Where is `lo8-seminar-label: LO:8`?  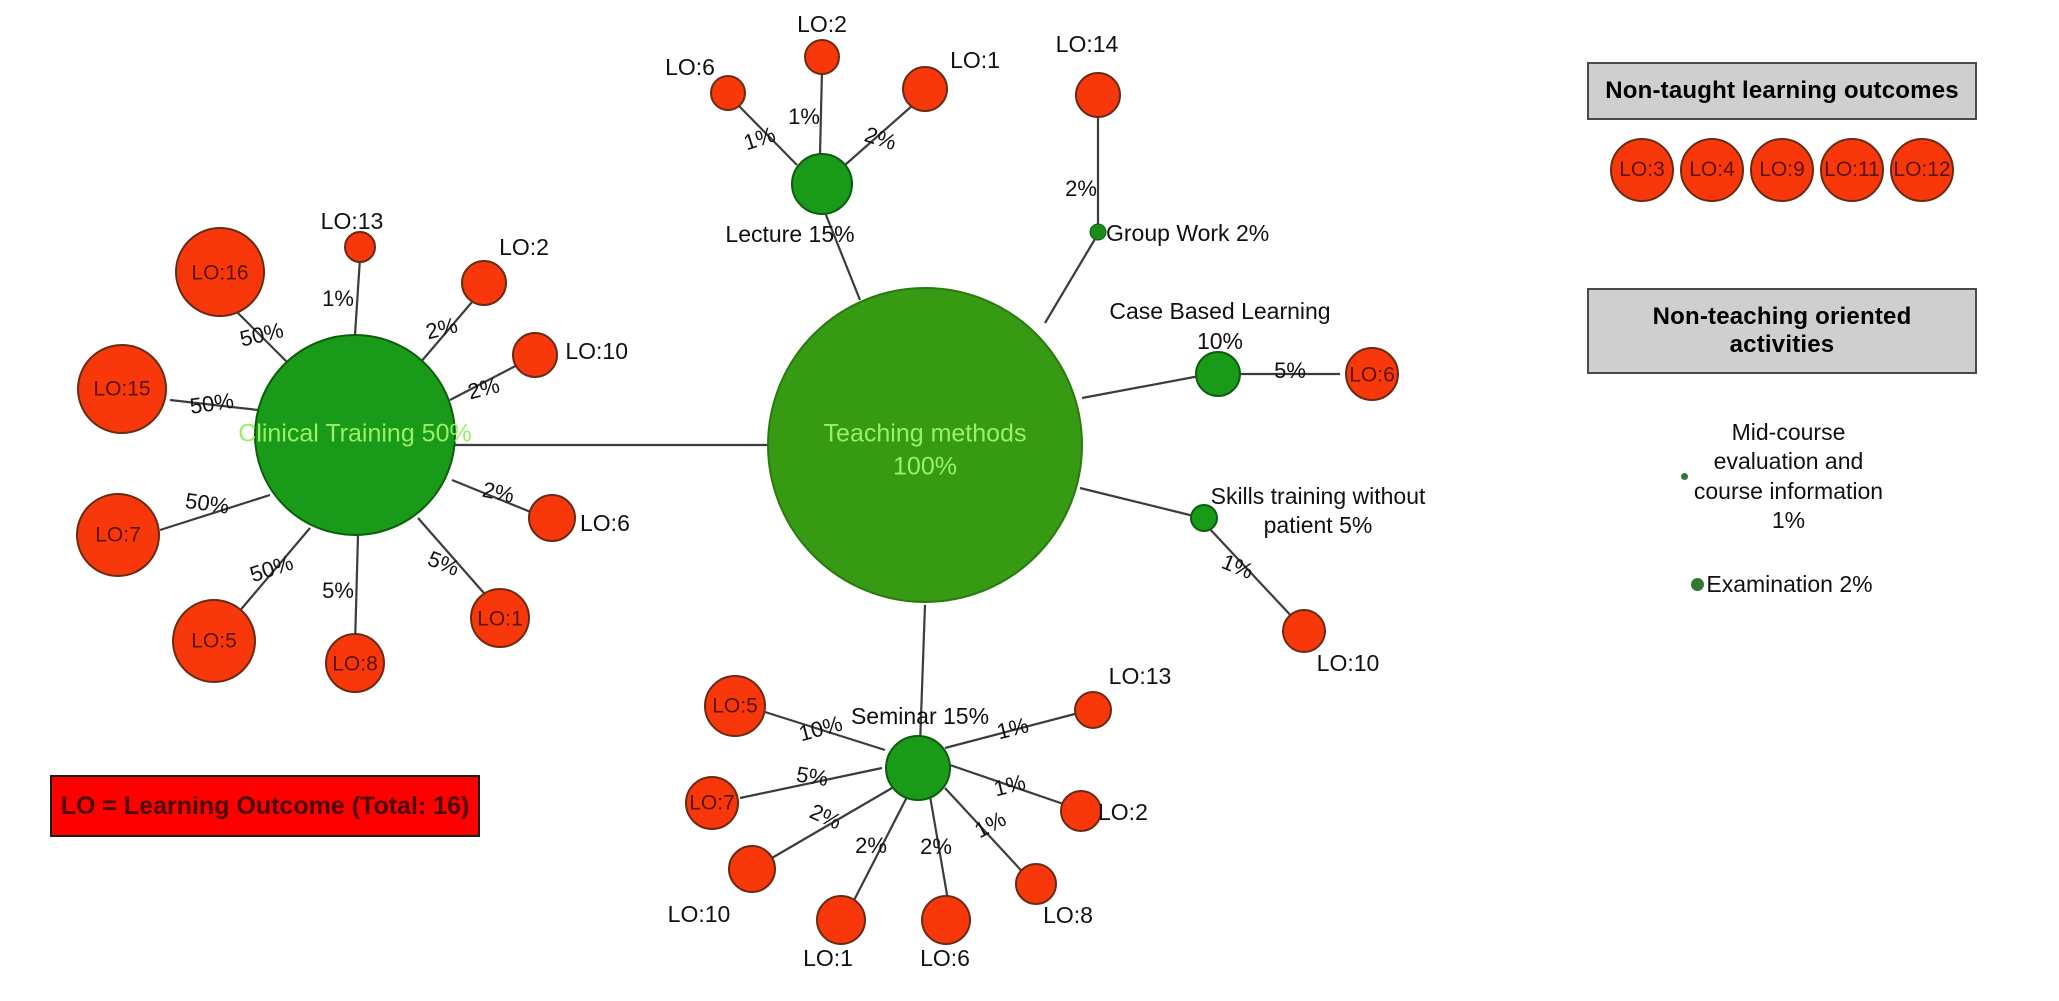 lo8-seminar-label: LO:8 is located at coordinates (1068, 915).